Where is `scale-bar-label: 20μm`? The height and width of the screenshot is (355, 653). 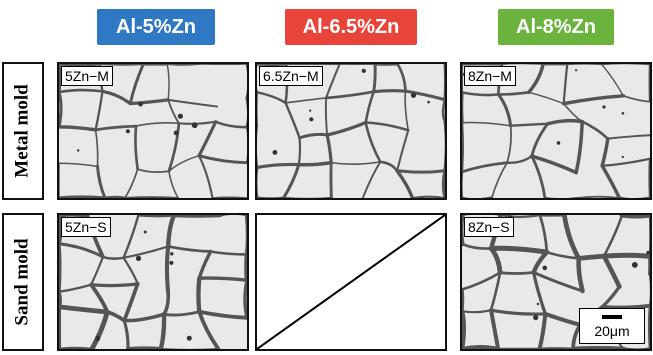 scale-bar-label: 20μm is located at coordinates (612, 331).